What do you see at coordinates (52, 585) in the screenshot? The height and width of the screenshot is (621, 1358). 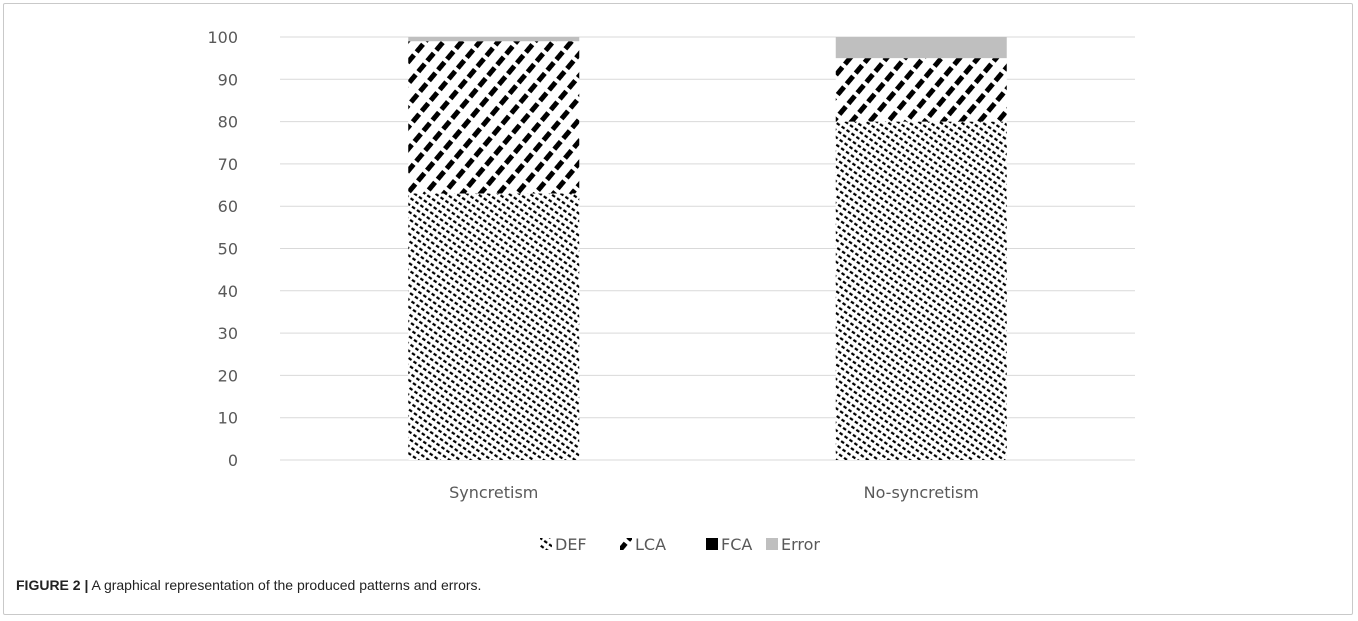 I see `caption-label: FIGURE 2 |` at bounding box center [52, 585].